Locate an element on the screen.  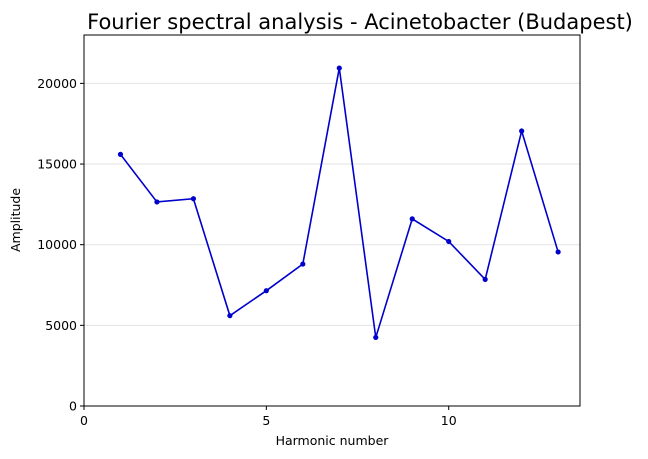
y-axis: 0 5000 10000 15000 20000 is located at coordinates (60, 245).